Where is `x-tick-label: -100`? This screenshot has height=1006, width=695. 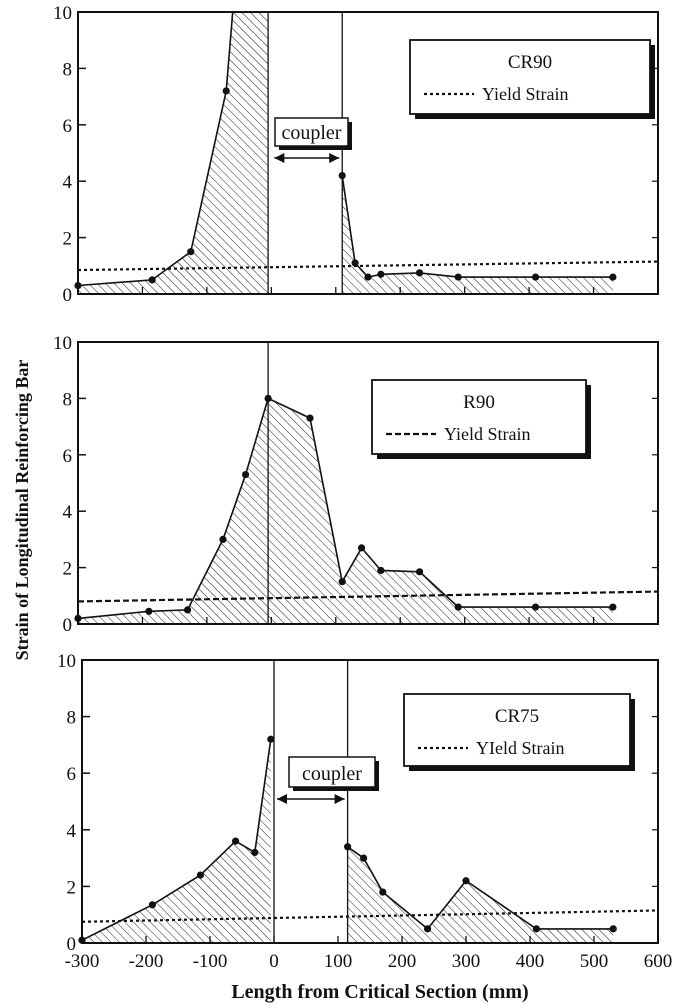
x-tick-label: -100 is located at coordinates (210, 961).